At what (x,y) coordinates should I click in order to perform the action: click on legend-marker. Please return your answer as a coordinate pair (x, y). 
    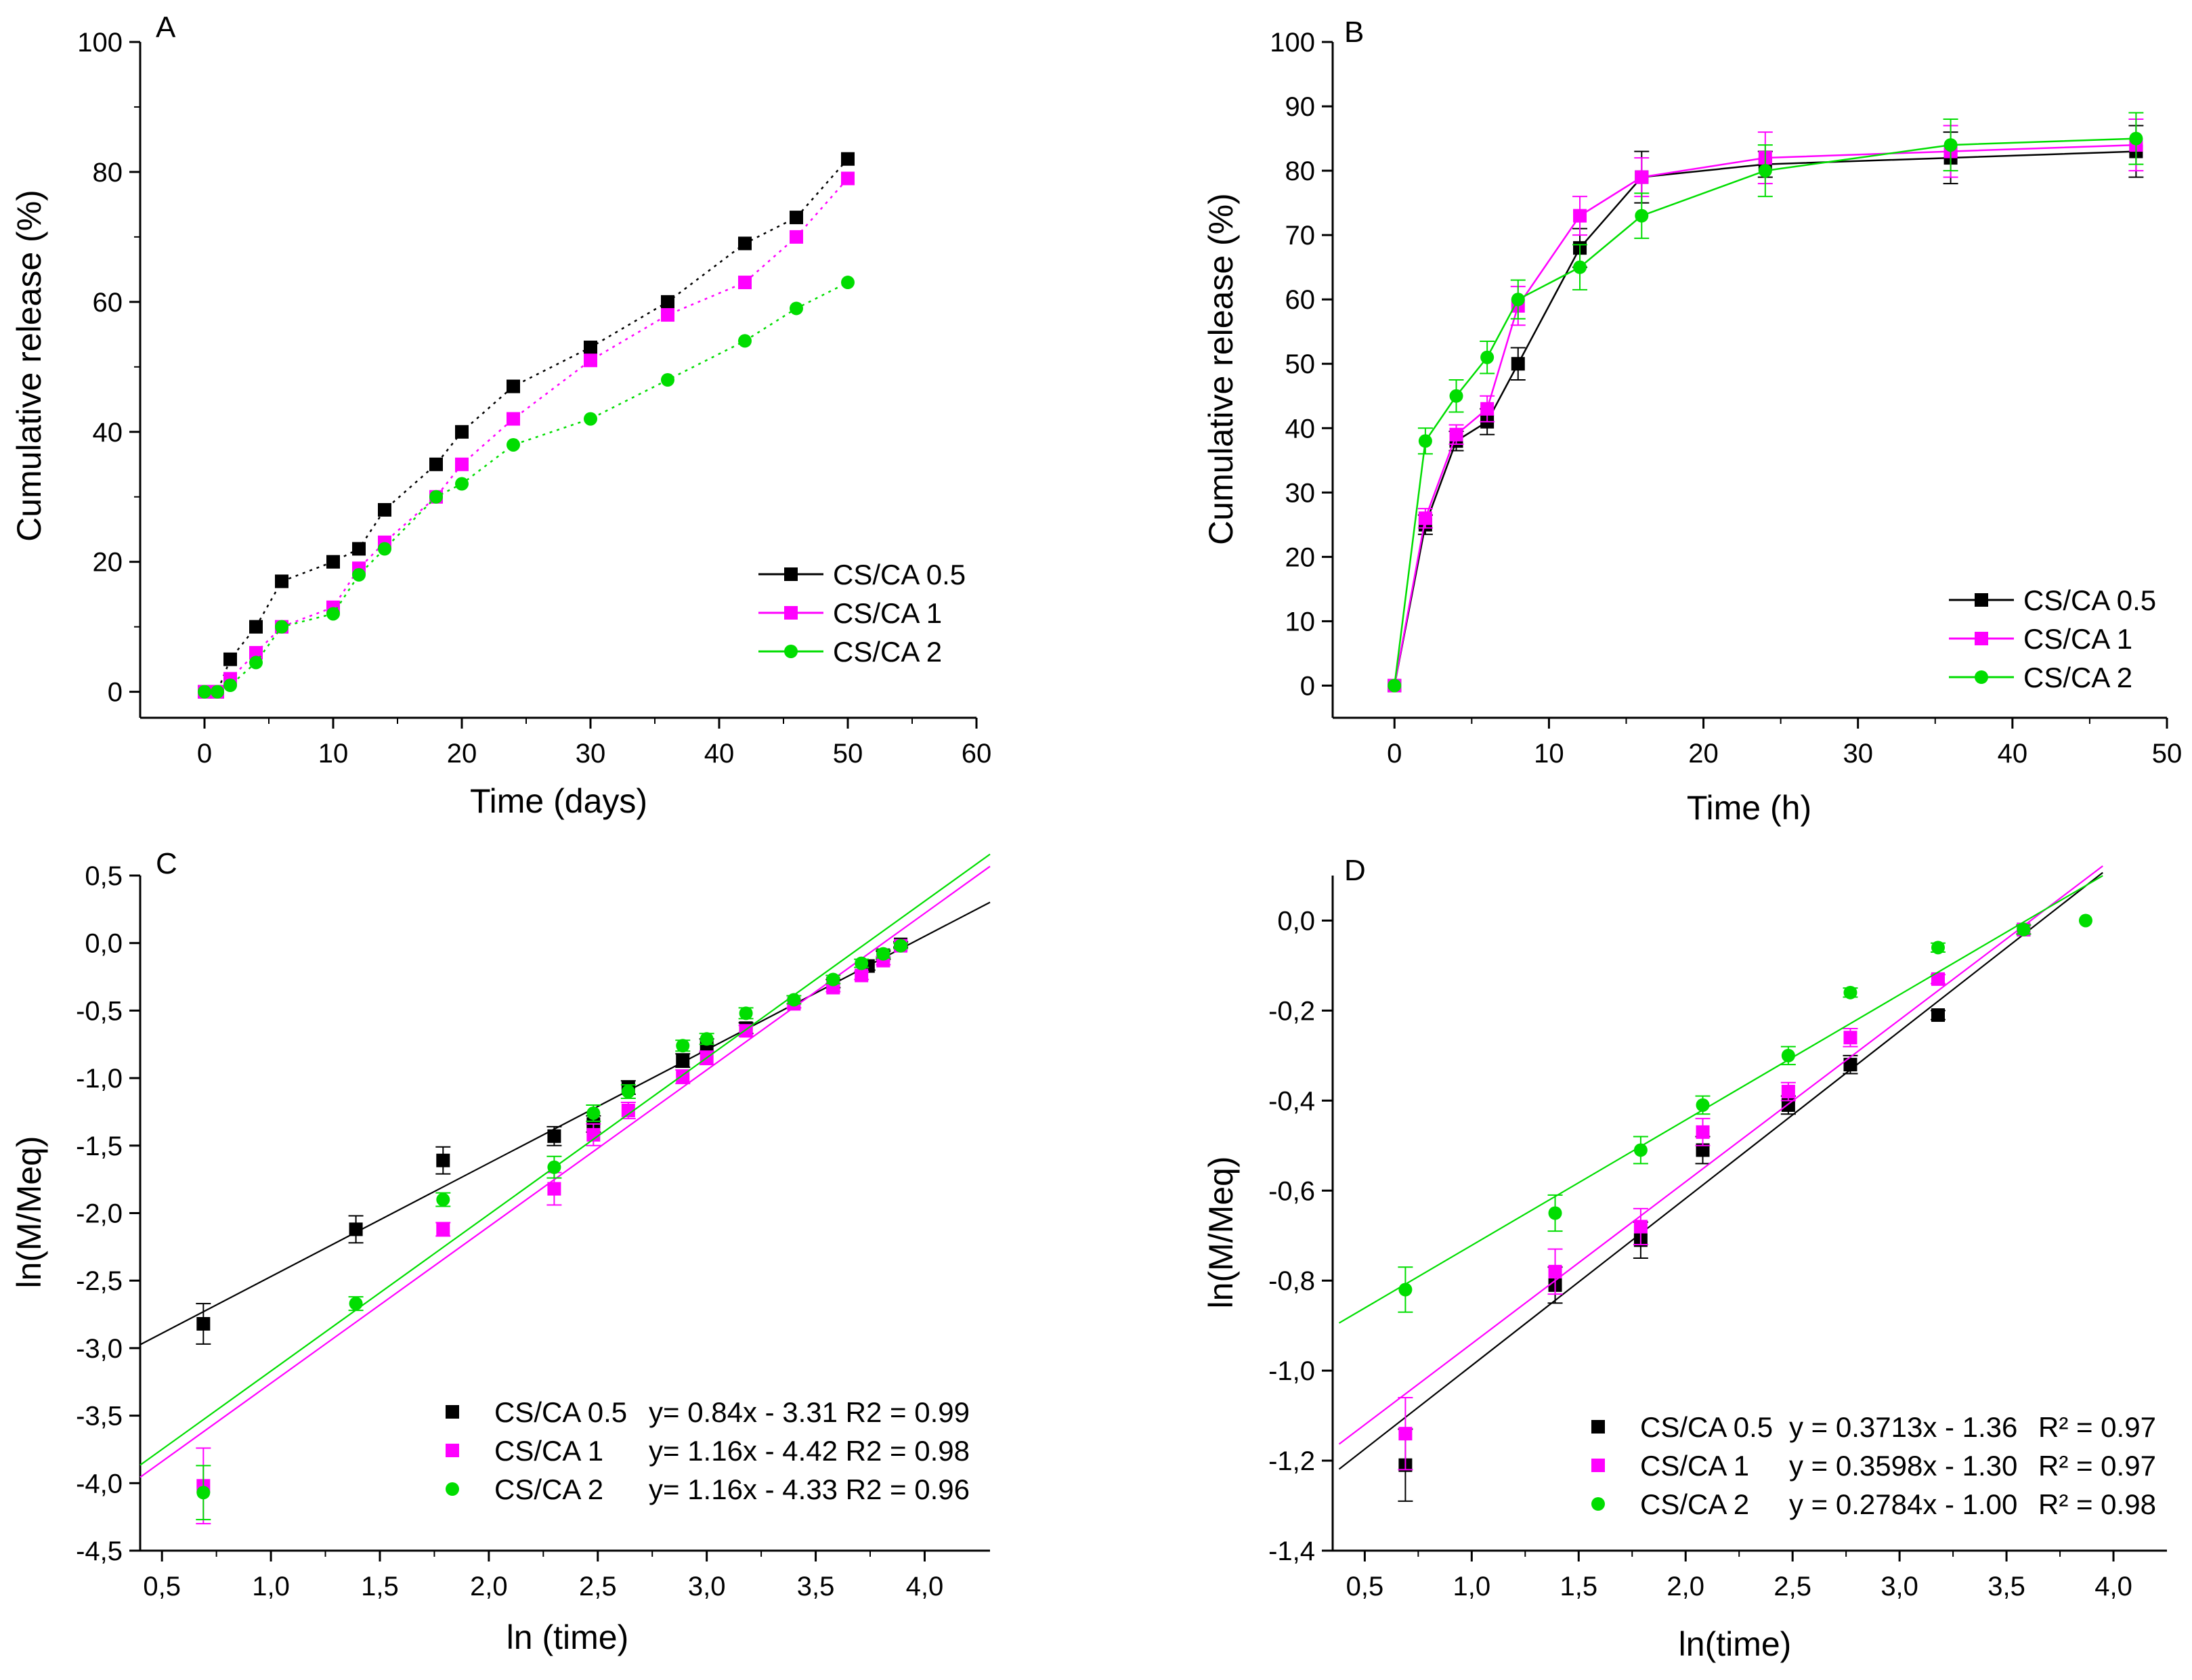
    Looking at the image, I should click on (452, 1450).